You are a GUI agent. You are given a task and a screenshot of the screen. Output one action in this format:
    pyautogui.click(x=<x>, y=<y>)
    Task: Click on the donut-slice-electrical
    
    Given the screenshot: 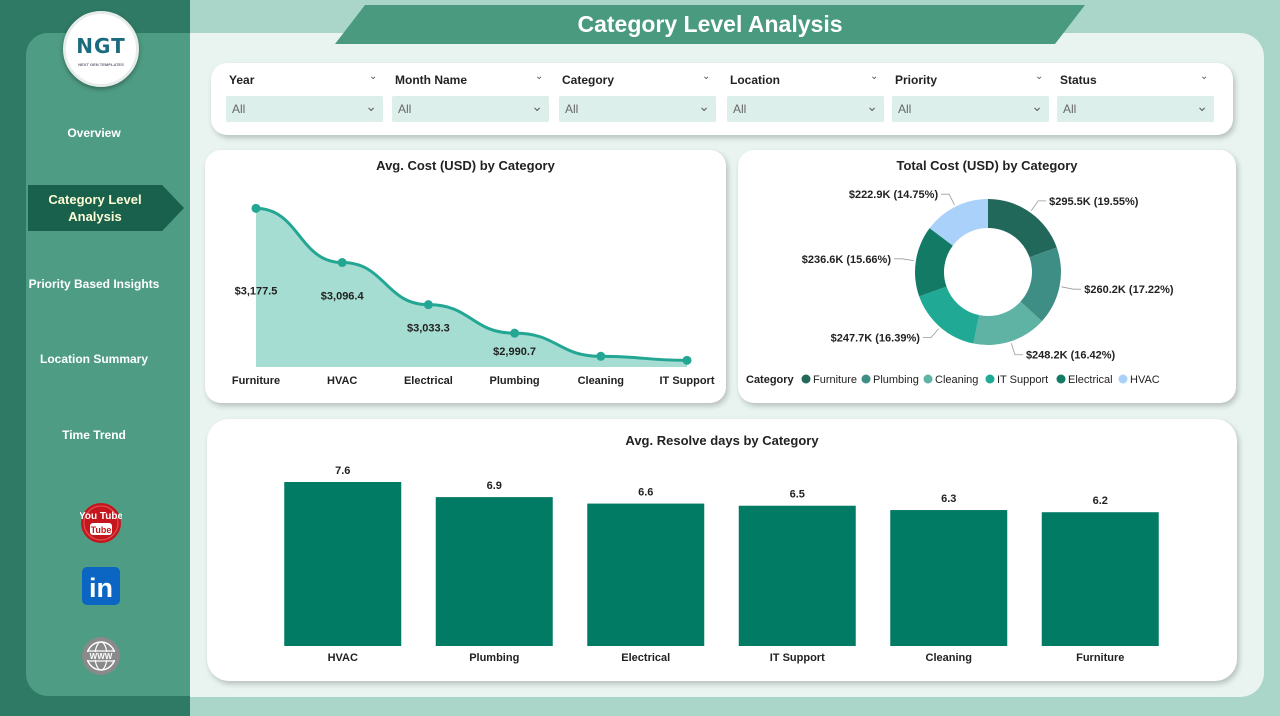 What is the action you would take?
    pyautogui.click(x=934, y=262)
    